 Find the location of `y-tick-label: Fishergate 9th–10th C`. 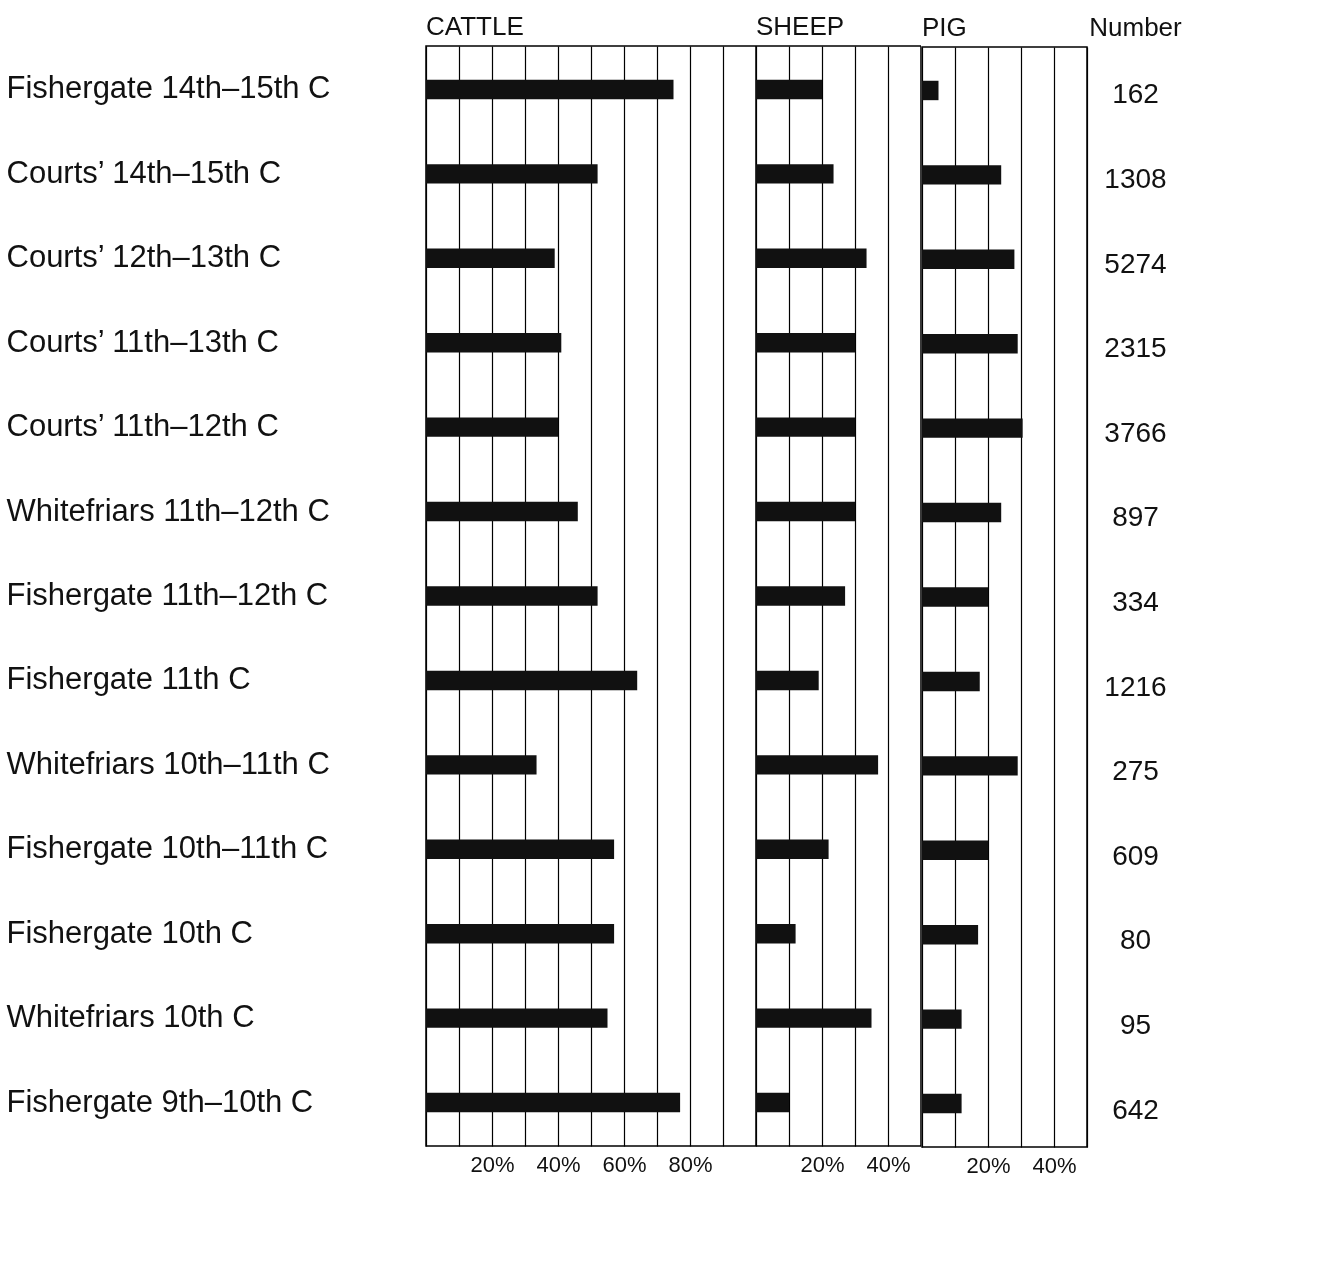

y-tick-label: Fishergate 9th–10th C is located at coordinates (160, 1101).